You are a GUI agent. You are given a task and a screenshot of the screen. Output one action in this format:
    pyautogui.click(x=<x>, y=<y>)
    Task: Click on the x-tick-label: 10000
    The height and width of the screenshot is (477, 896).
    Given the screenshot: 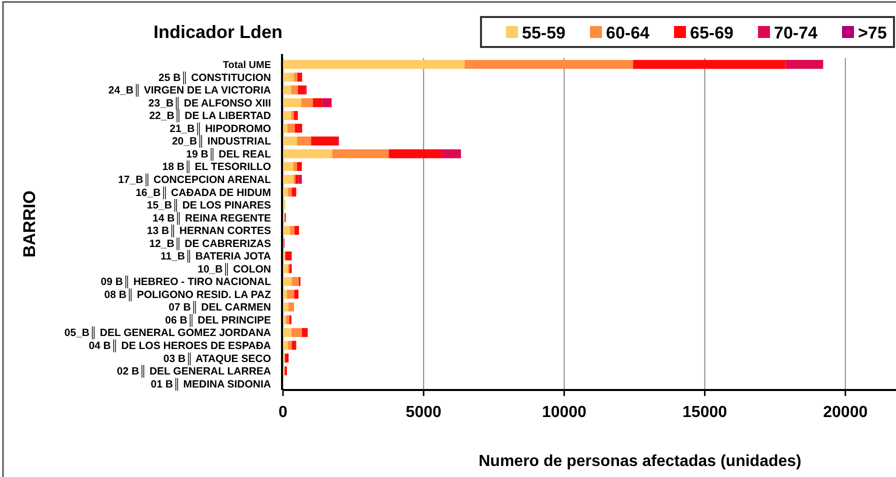 What is the action you would take?
    pyautogui.click(x=564, y=412)
    